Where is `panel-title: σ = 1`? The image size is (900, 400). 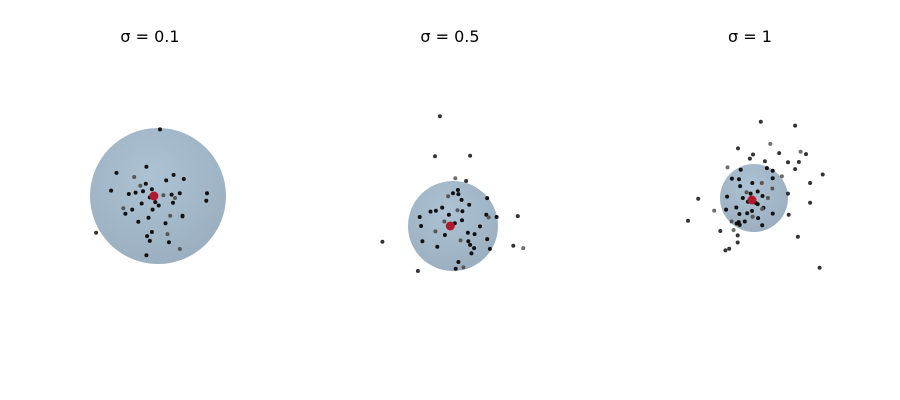 panel-title: σ = 1 is located at coordinates (750, 36).